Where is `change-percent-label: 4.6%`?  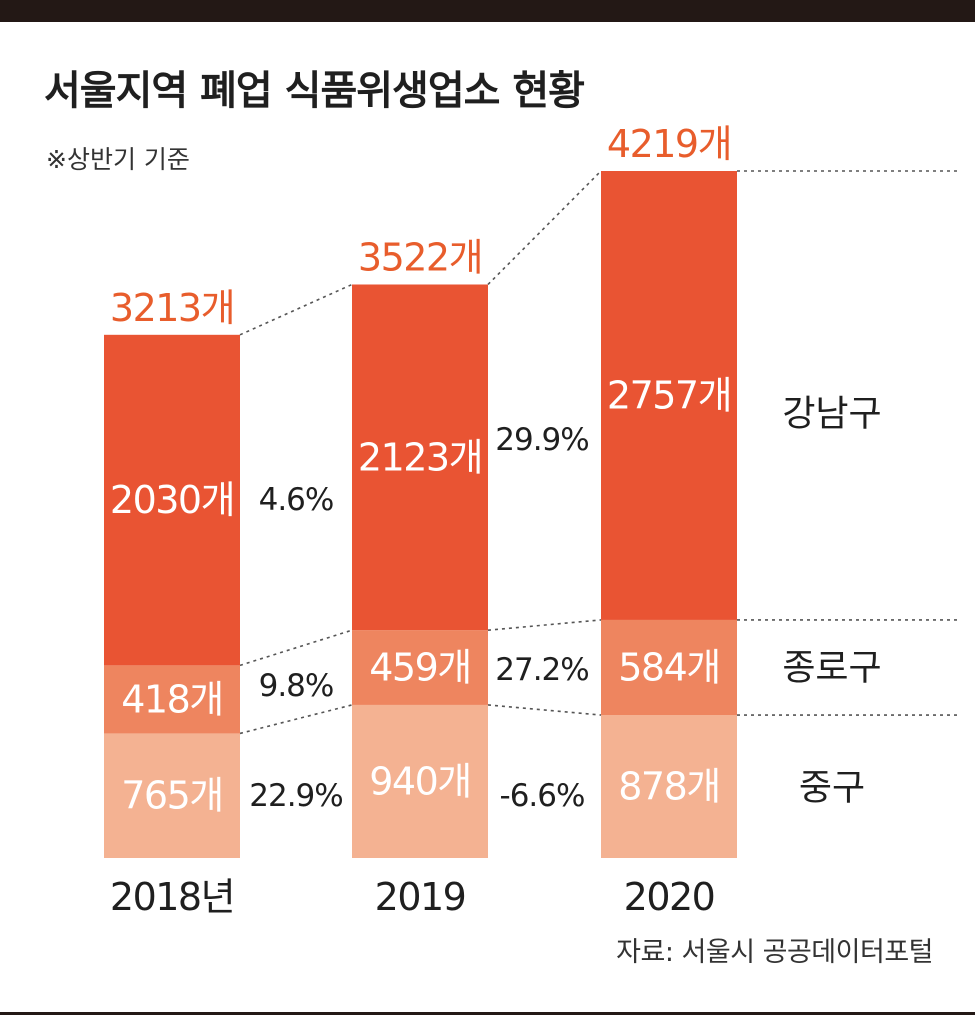 change-percent-label: 4.6% is located at coordinates (296, 500).